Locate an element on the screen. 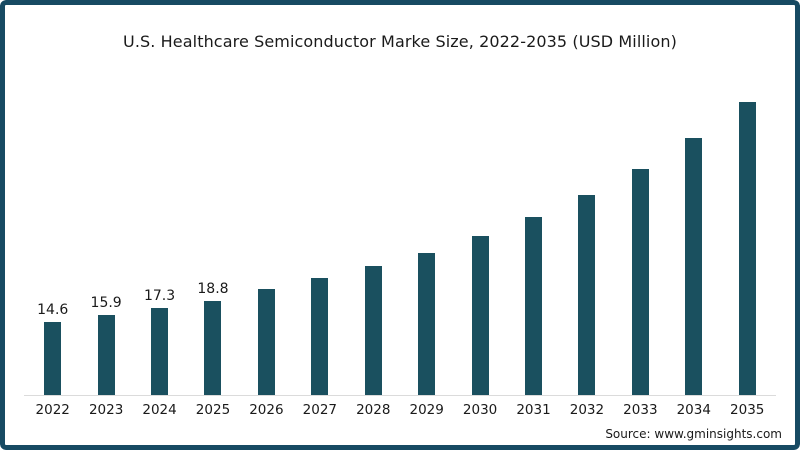 The image size is (800, 450). x-axis-tick-label: 2026 is located at coordinates (266, 410).